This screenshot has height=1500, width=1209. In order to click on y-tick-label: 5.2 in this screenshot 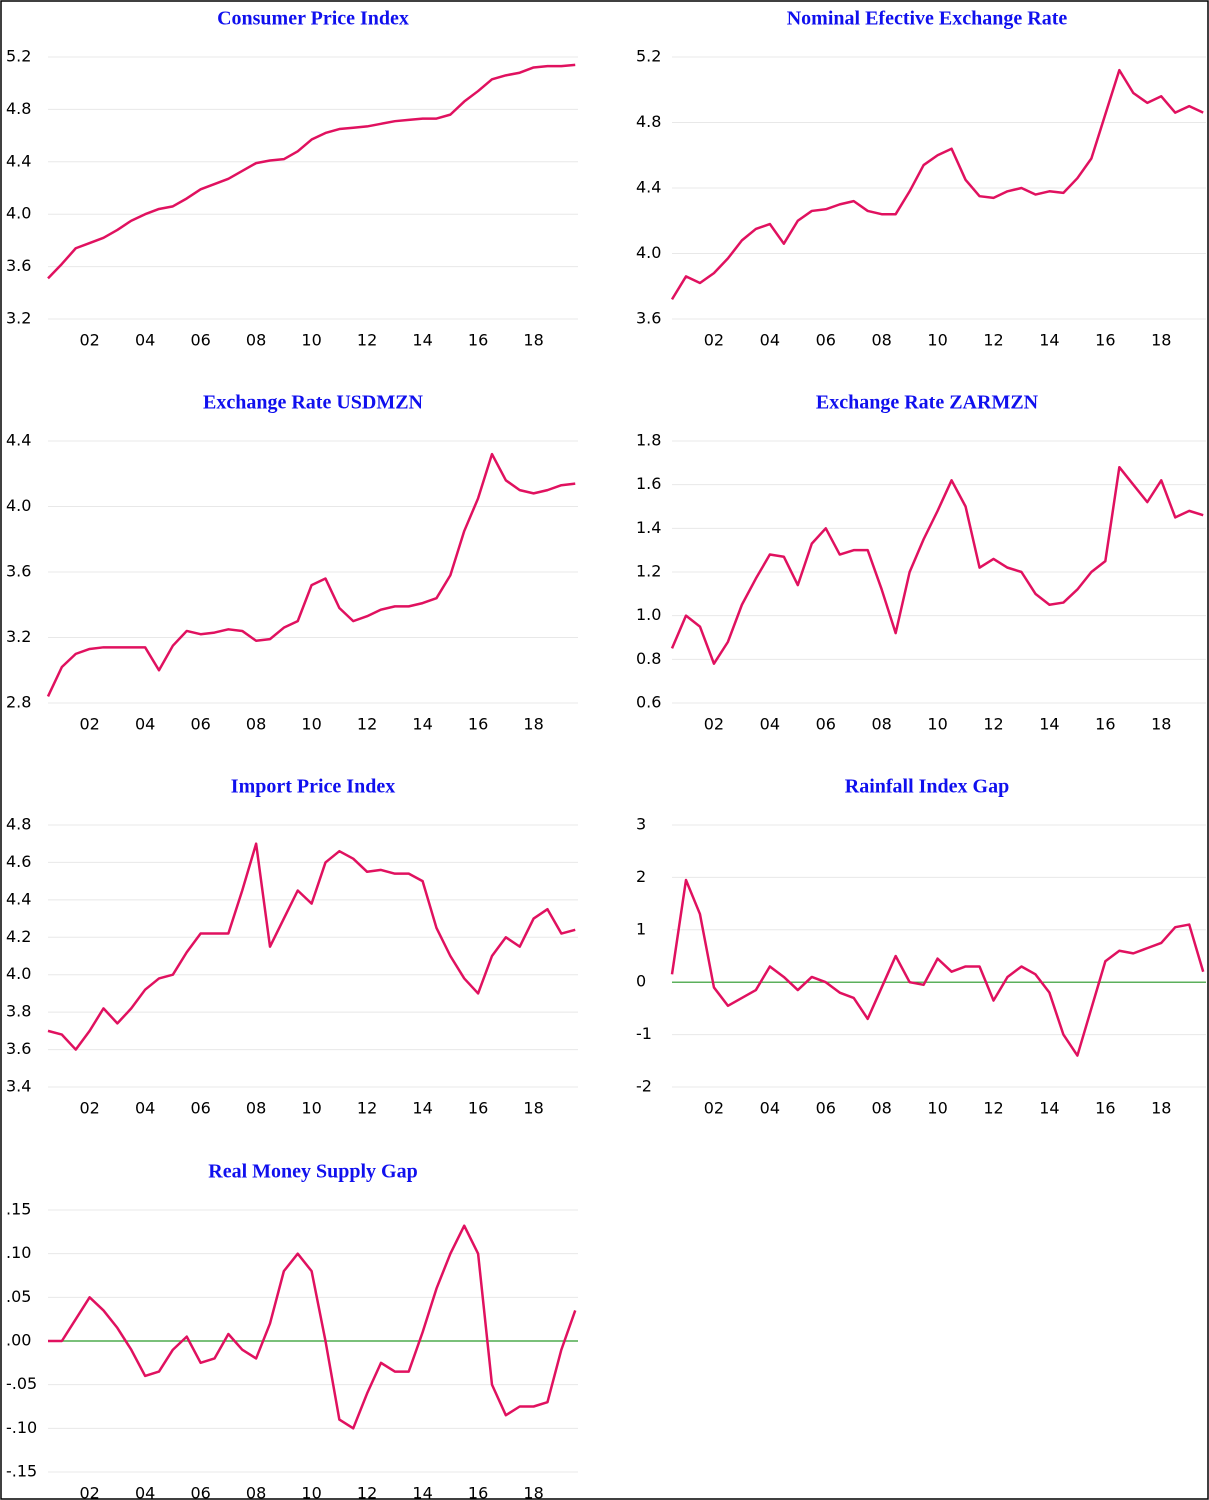, I will do `click(648, 56)`.